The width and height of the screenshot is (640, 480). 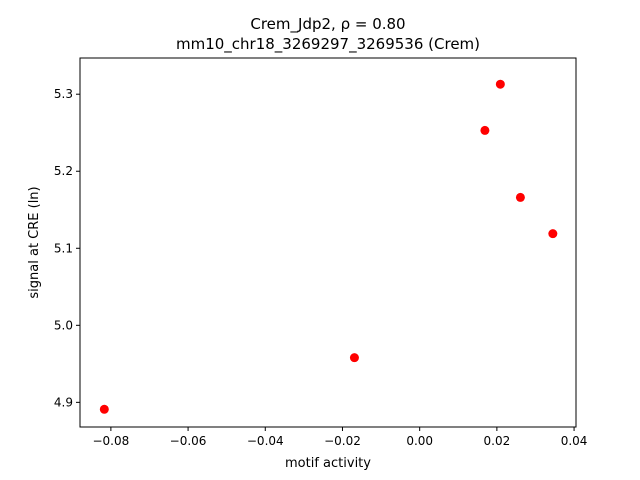 What do you see at coordinates (328, 463) in the screenshot?
I see `x-axis-label: motif activity` at bounding box center [328, 463].